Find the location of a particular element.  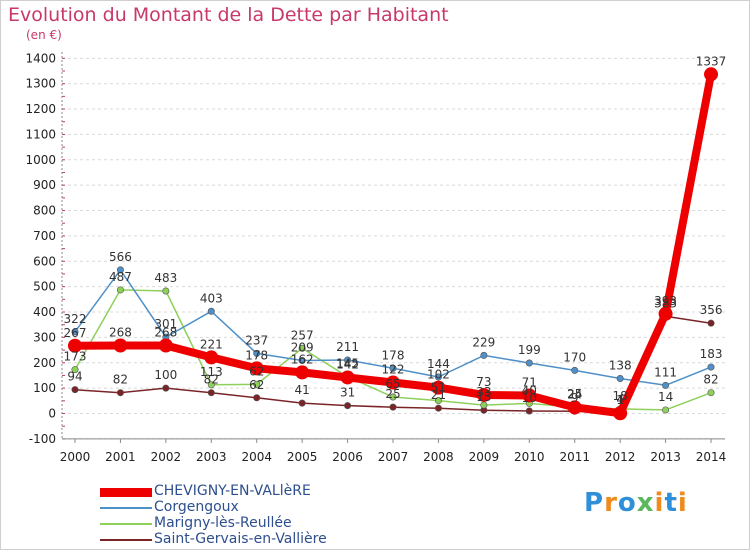

x-tick-label: 2004 is located at coordinates (256, 457).